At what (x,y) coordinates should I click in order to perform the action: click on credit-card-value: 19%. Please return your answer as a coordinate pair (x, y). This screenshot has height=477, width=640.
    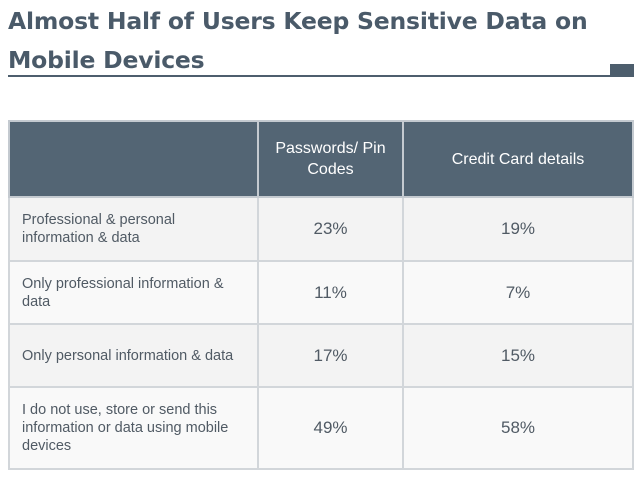
    Looking at the image, I should click on (518, 229).